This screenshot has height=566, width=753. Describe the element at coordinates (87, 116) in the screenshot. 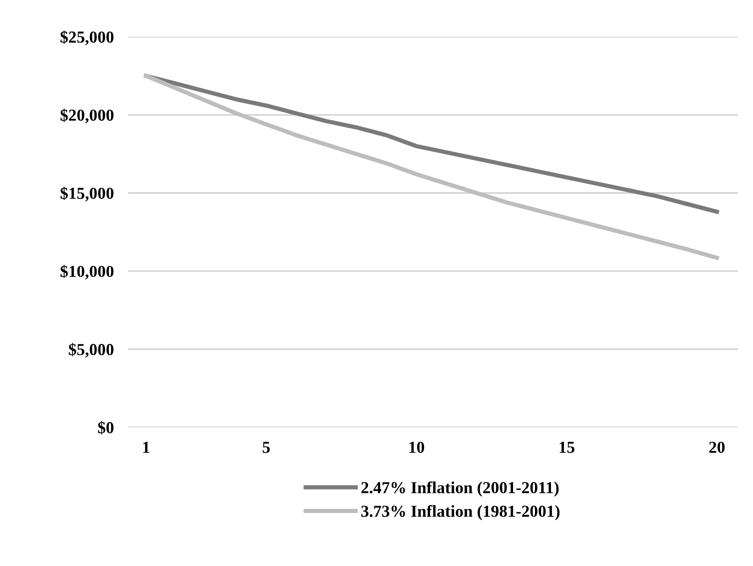

I see `y-tick-label: $20,000` at that location.